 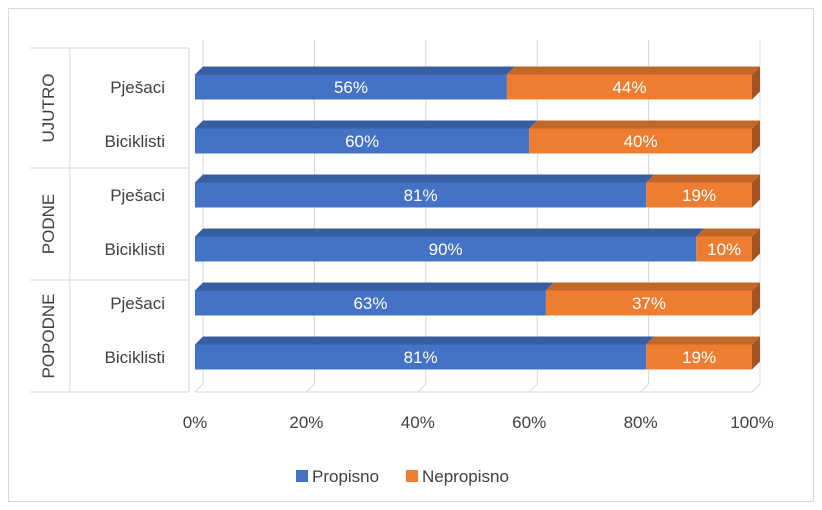 What do you see at coordinates (529, 422) in the screenshot?
I see `x-tick-label: 60%` at bounding box center [529, 422].